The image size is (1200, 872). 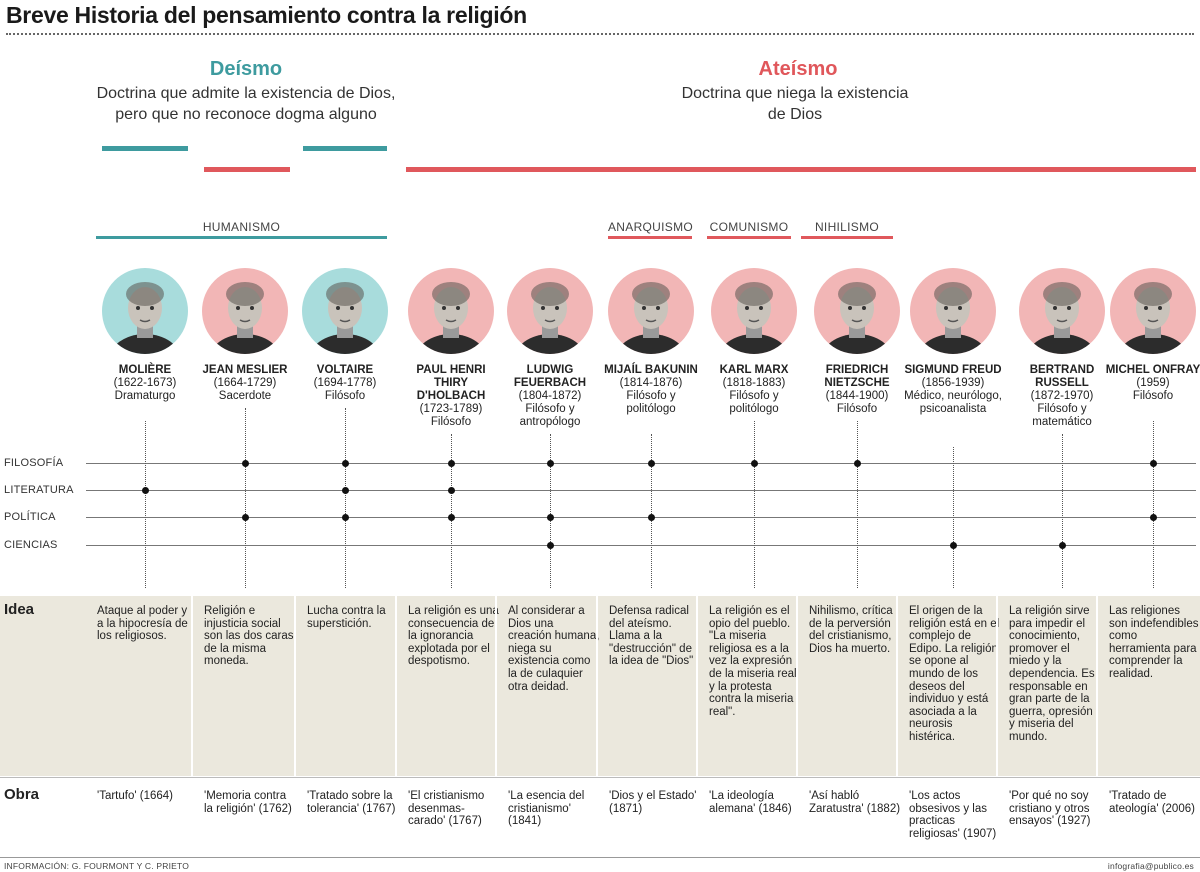 I want to click on person-10-portrait, so click(x=1062, y=311).